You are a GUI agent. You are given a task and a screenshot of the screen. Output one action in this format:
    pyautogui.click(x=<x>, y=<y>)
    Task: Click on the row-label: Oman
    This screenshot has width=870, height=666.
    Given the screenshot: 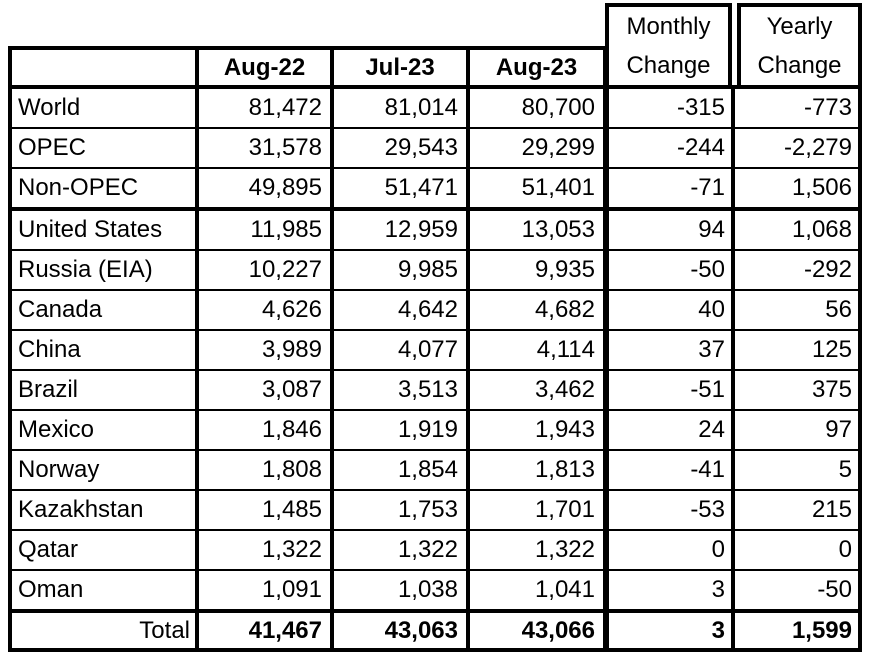 What is the action you would take?
    pyautogui.click(x=105, y=590)
    